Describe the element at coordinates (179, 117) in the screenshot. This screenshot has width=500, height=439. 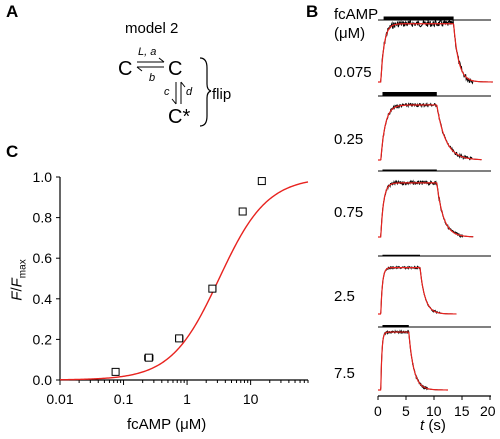
I see `state-c-star: C*` at that location.